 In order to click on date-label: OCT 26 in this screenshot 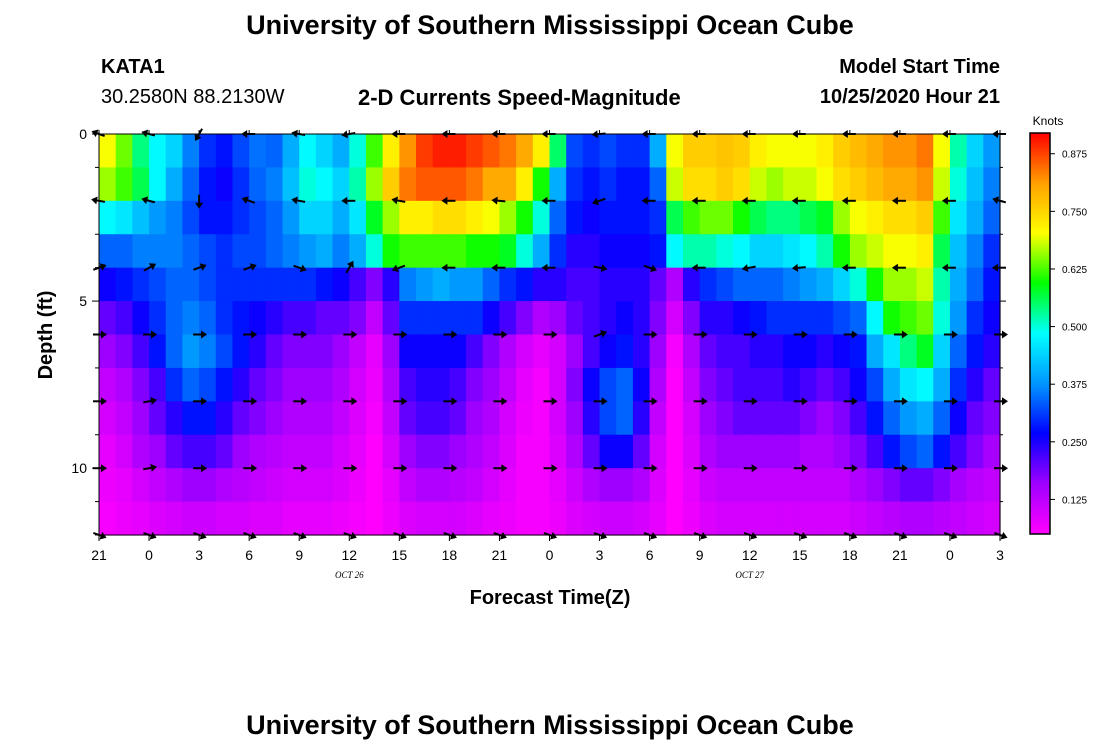, I will do `click(349, 575)`.